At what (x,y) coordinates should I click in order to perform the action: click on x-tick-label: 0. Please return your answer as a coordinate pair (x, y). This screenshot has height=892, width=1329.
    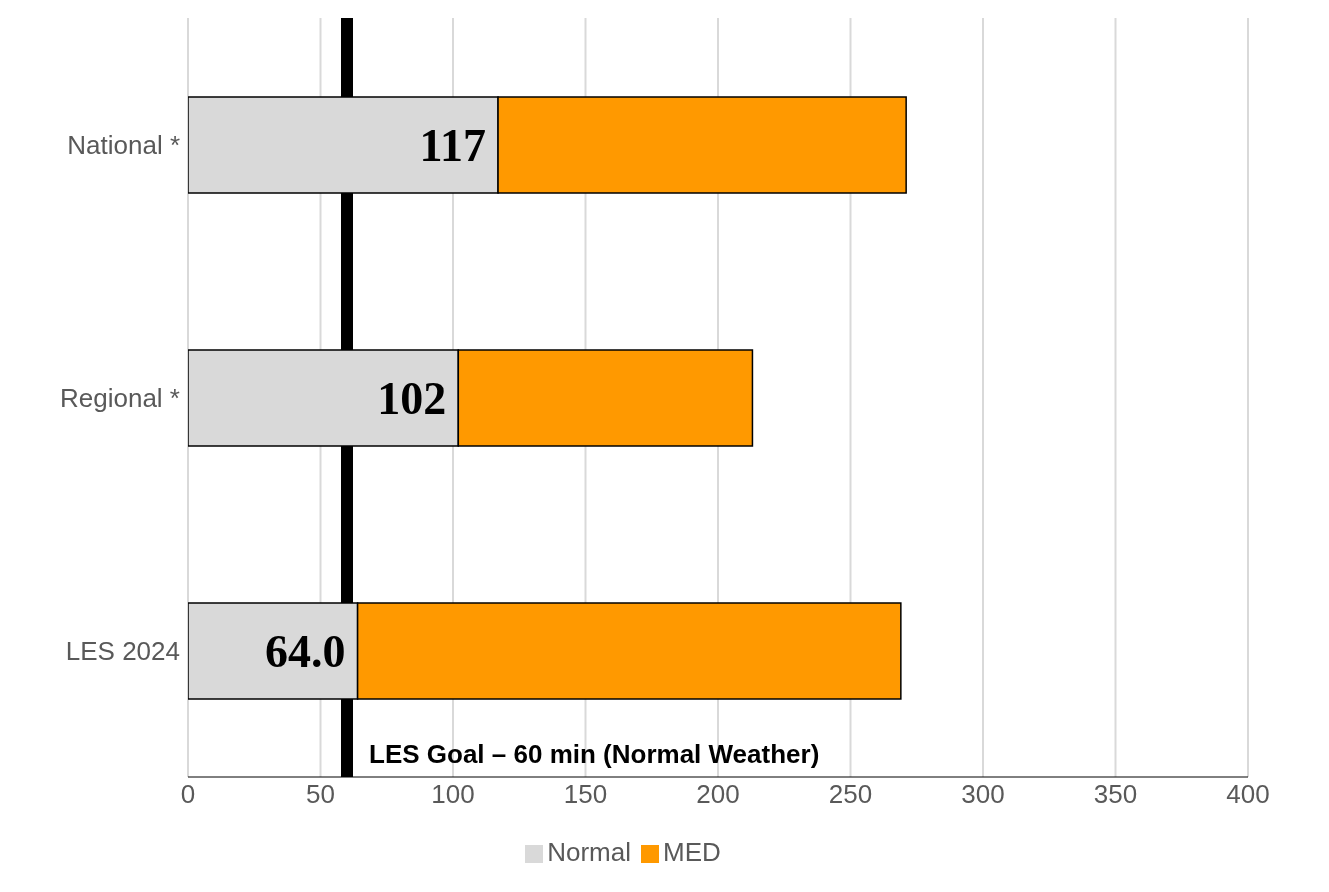
    Looking at the image, I should click on (188, 794).